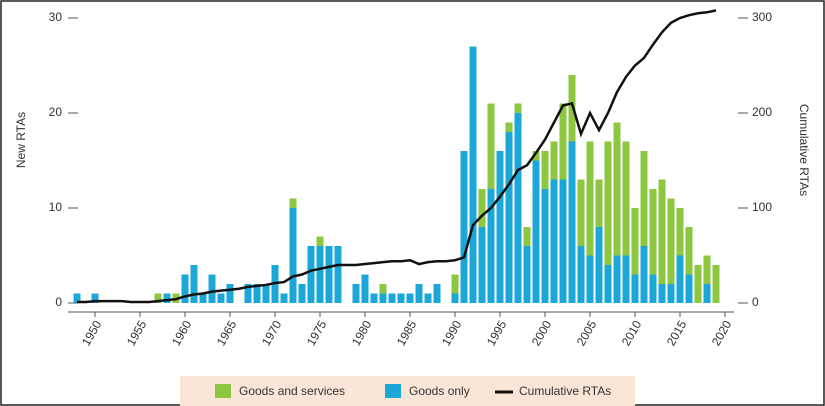  Describe the element at coordinates (137, 333) in the screenshot. I see `x-tick-label: 1955` at that location.